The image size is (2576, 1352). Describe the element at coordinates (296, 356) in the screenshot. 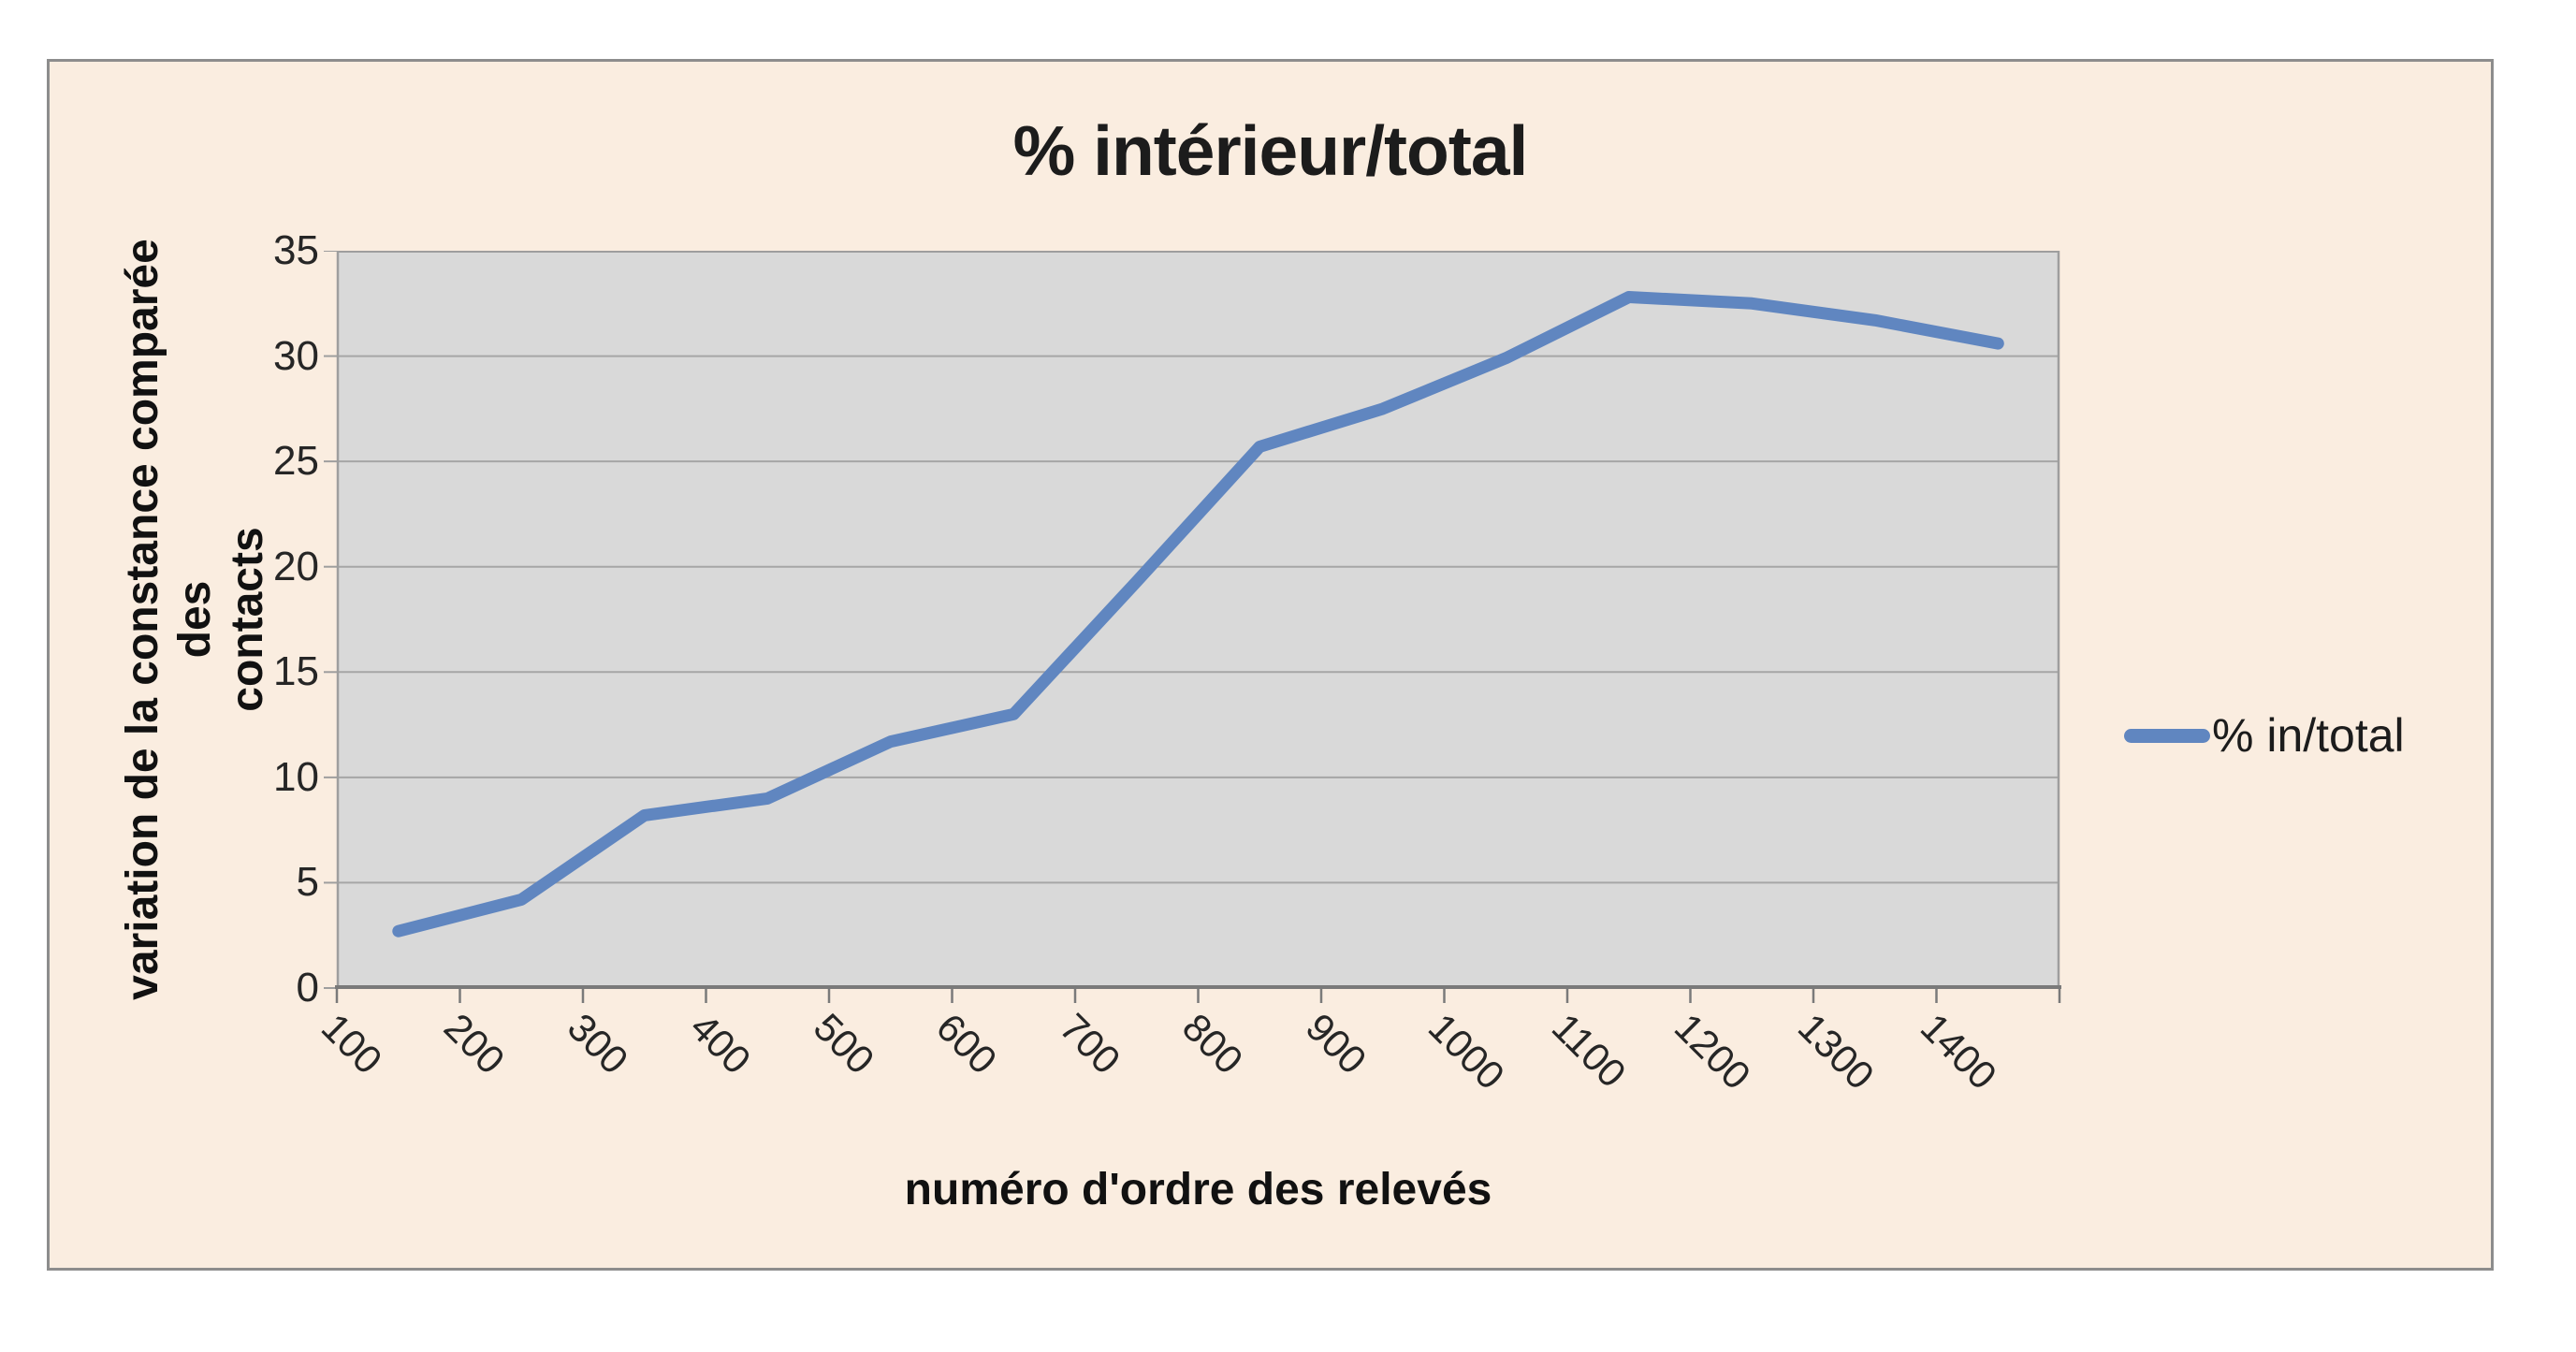

I see `y-tick-label: 30` at that location.